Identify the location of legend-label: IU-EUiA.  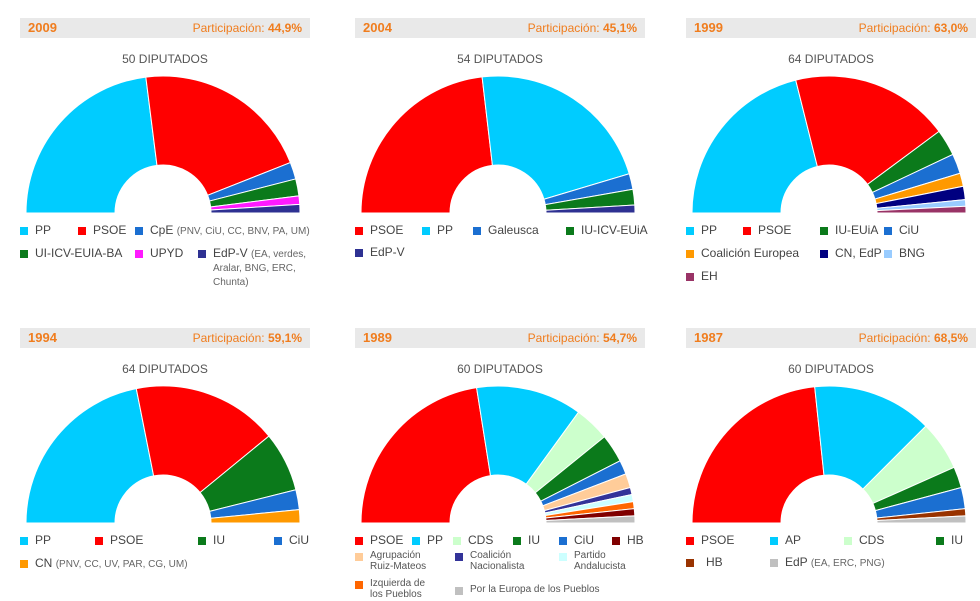
(857, 230).